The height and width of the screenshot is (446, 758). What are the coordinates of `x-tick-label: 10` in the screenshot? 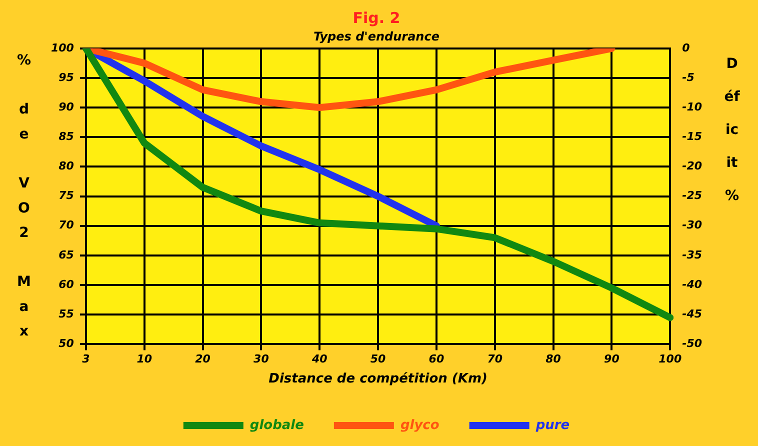 It's located at (144, 359).